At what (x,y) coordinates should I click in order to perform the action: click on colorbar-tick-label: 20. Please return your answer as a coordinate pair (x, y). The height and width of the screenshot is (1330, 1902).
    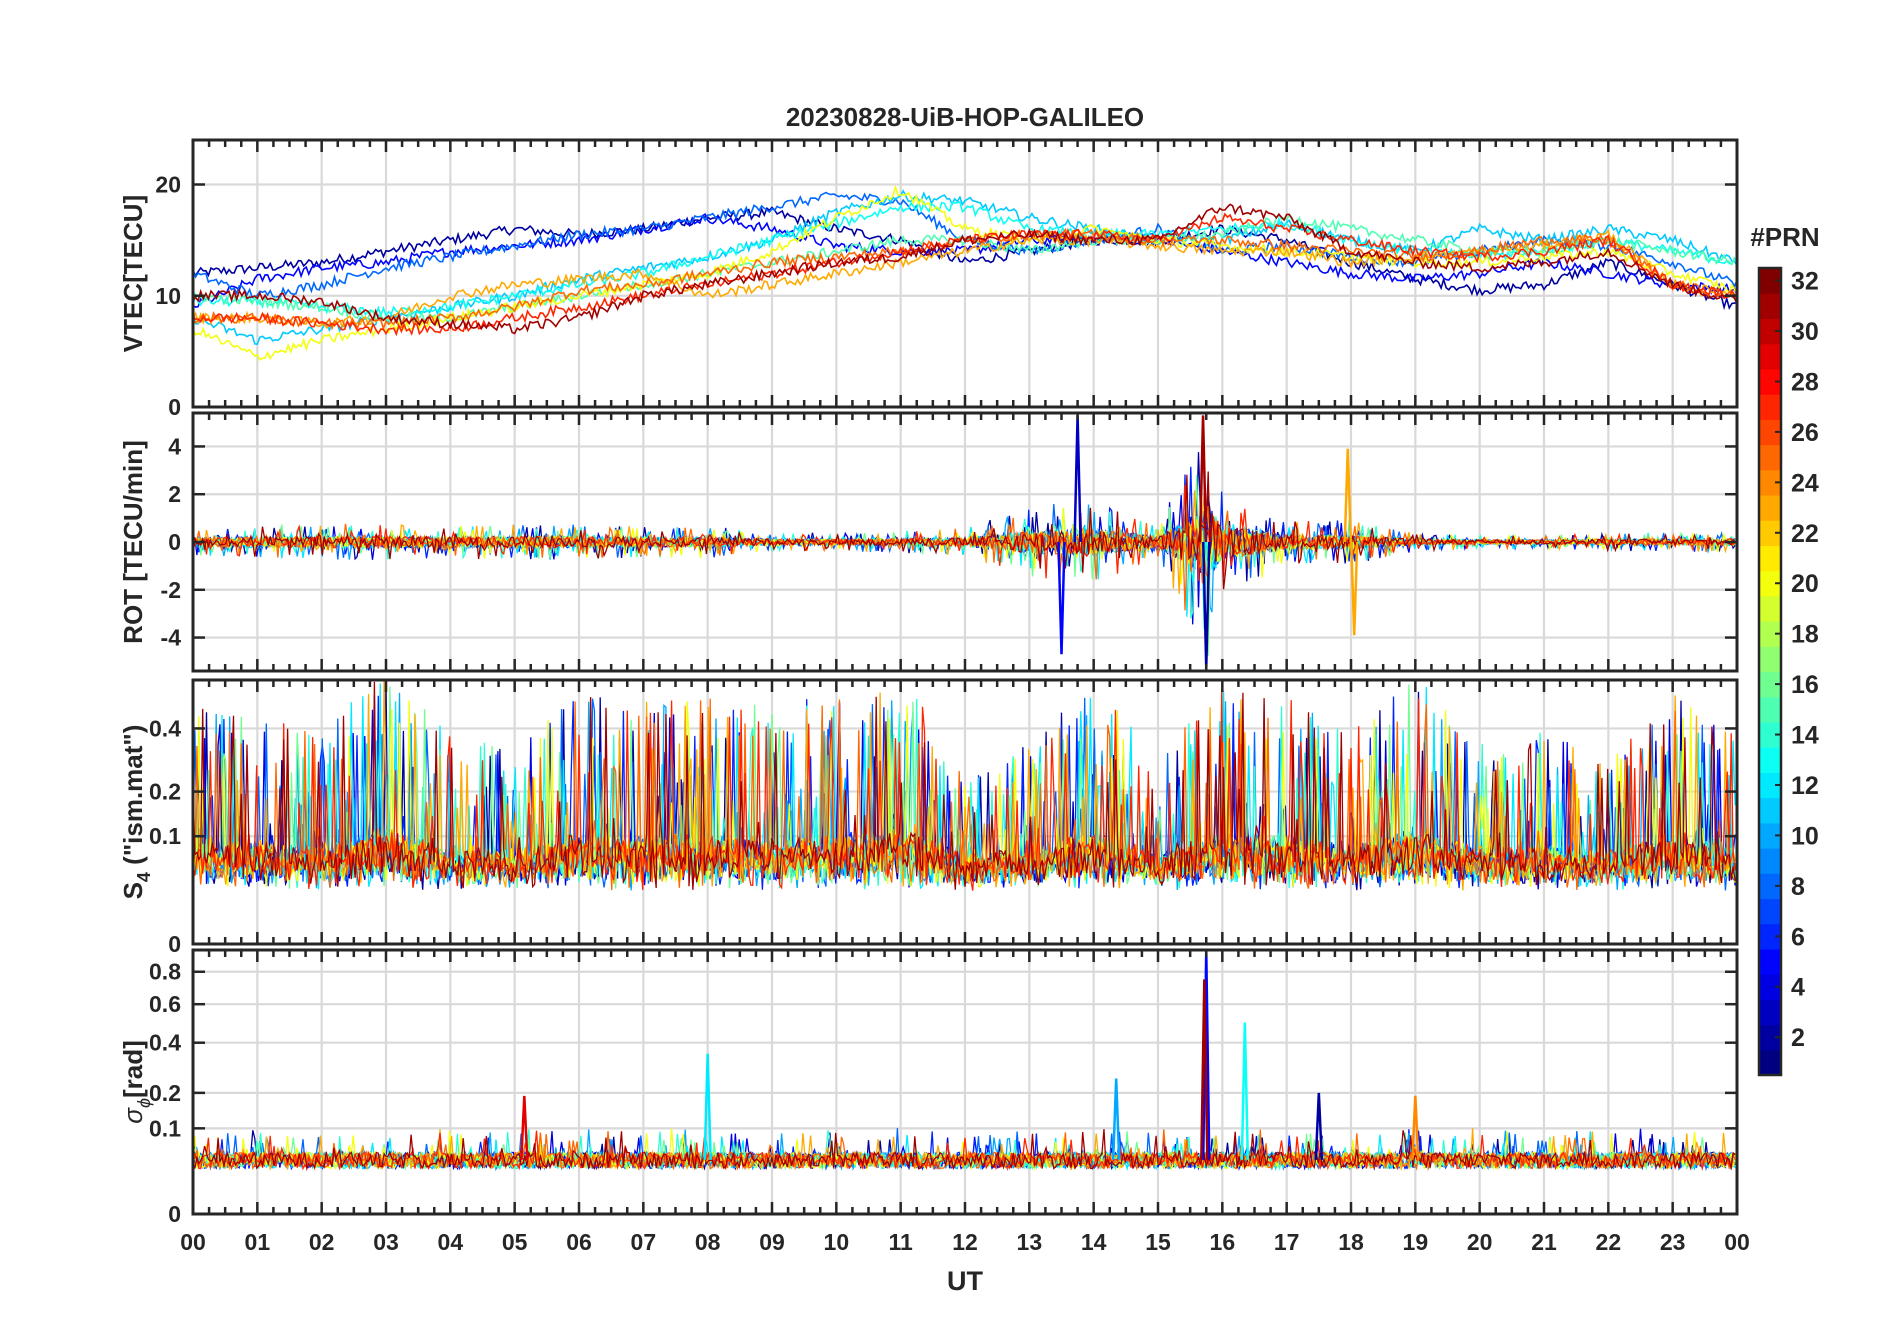
    Looking at the image, I should click on (1805, 584).